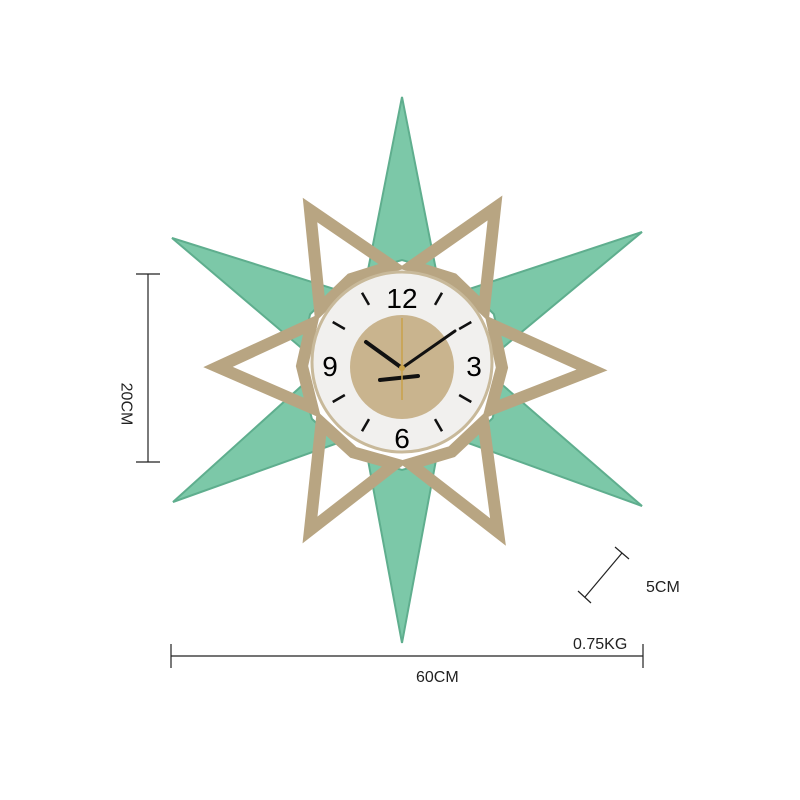 The image size is (800, 800). I want to click on hour-ticks, so click(402, 362).